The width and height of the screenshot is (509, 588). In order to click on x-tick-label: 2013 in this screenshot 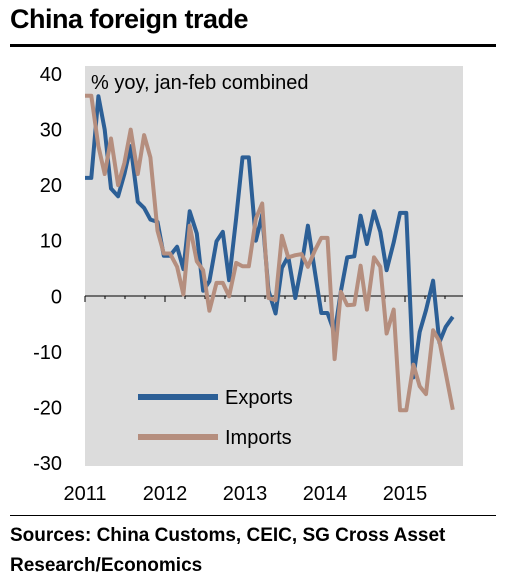, I will do `click(245, 494)`.